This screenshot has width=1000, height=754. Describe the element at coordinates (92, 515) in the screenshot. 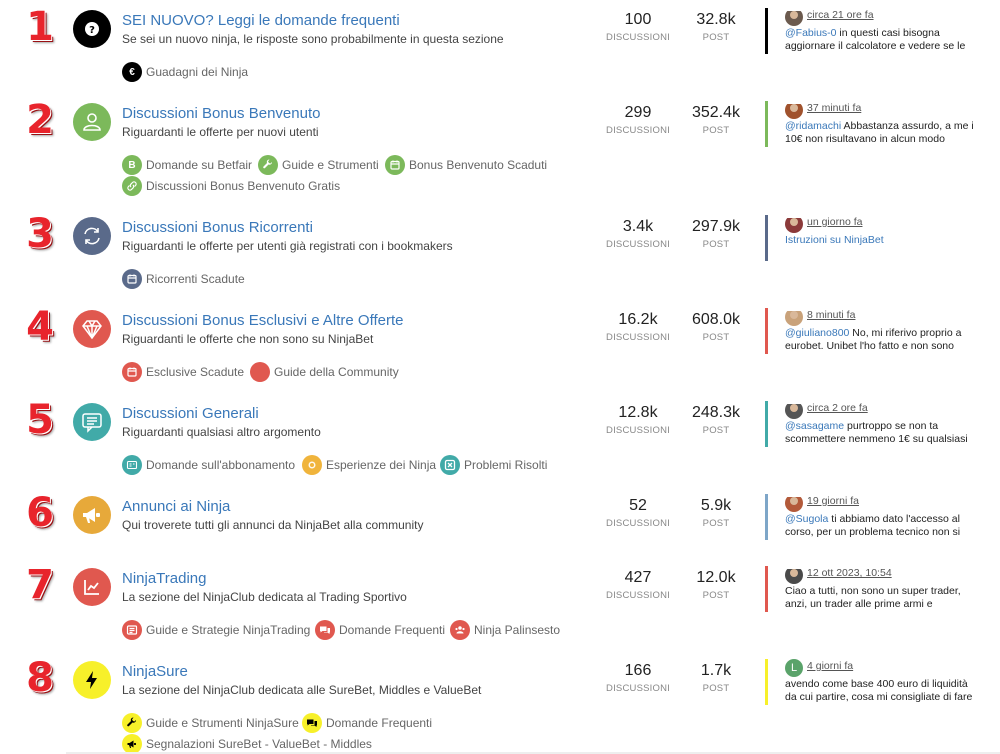

I see `megaphone-icon` at that location.